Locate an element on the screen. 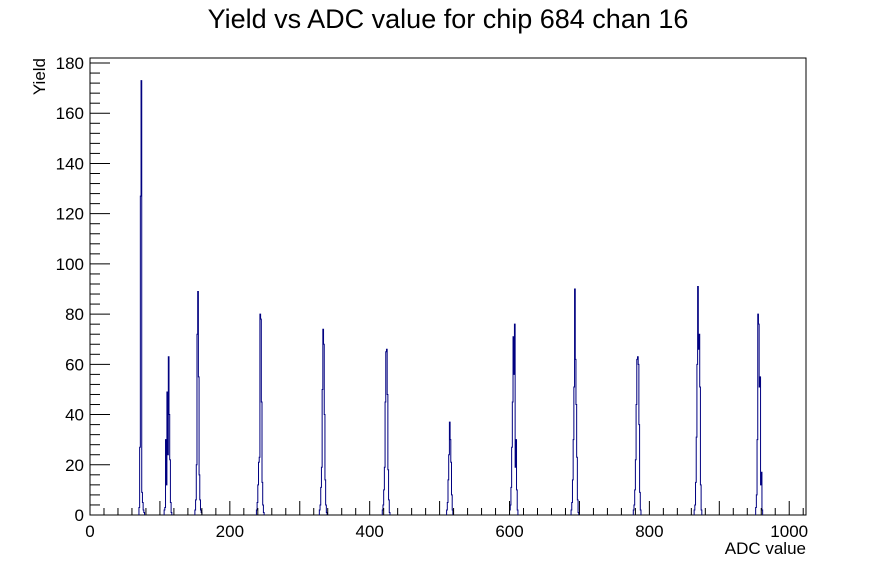 Image resolution: width=896 pixels, height=572 pixels. chart-title: Yield vs ADC value for chip 684 chan 16 is located at coordinates (448, 19).